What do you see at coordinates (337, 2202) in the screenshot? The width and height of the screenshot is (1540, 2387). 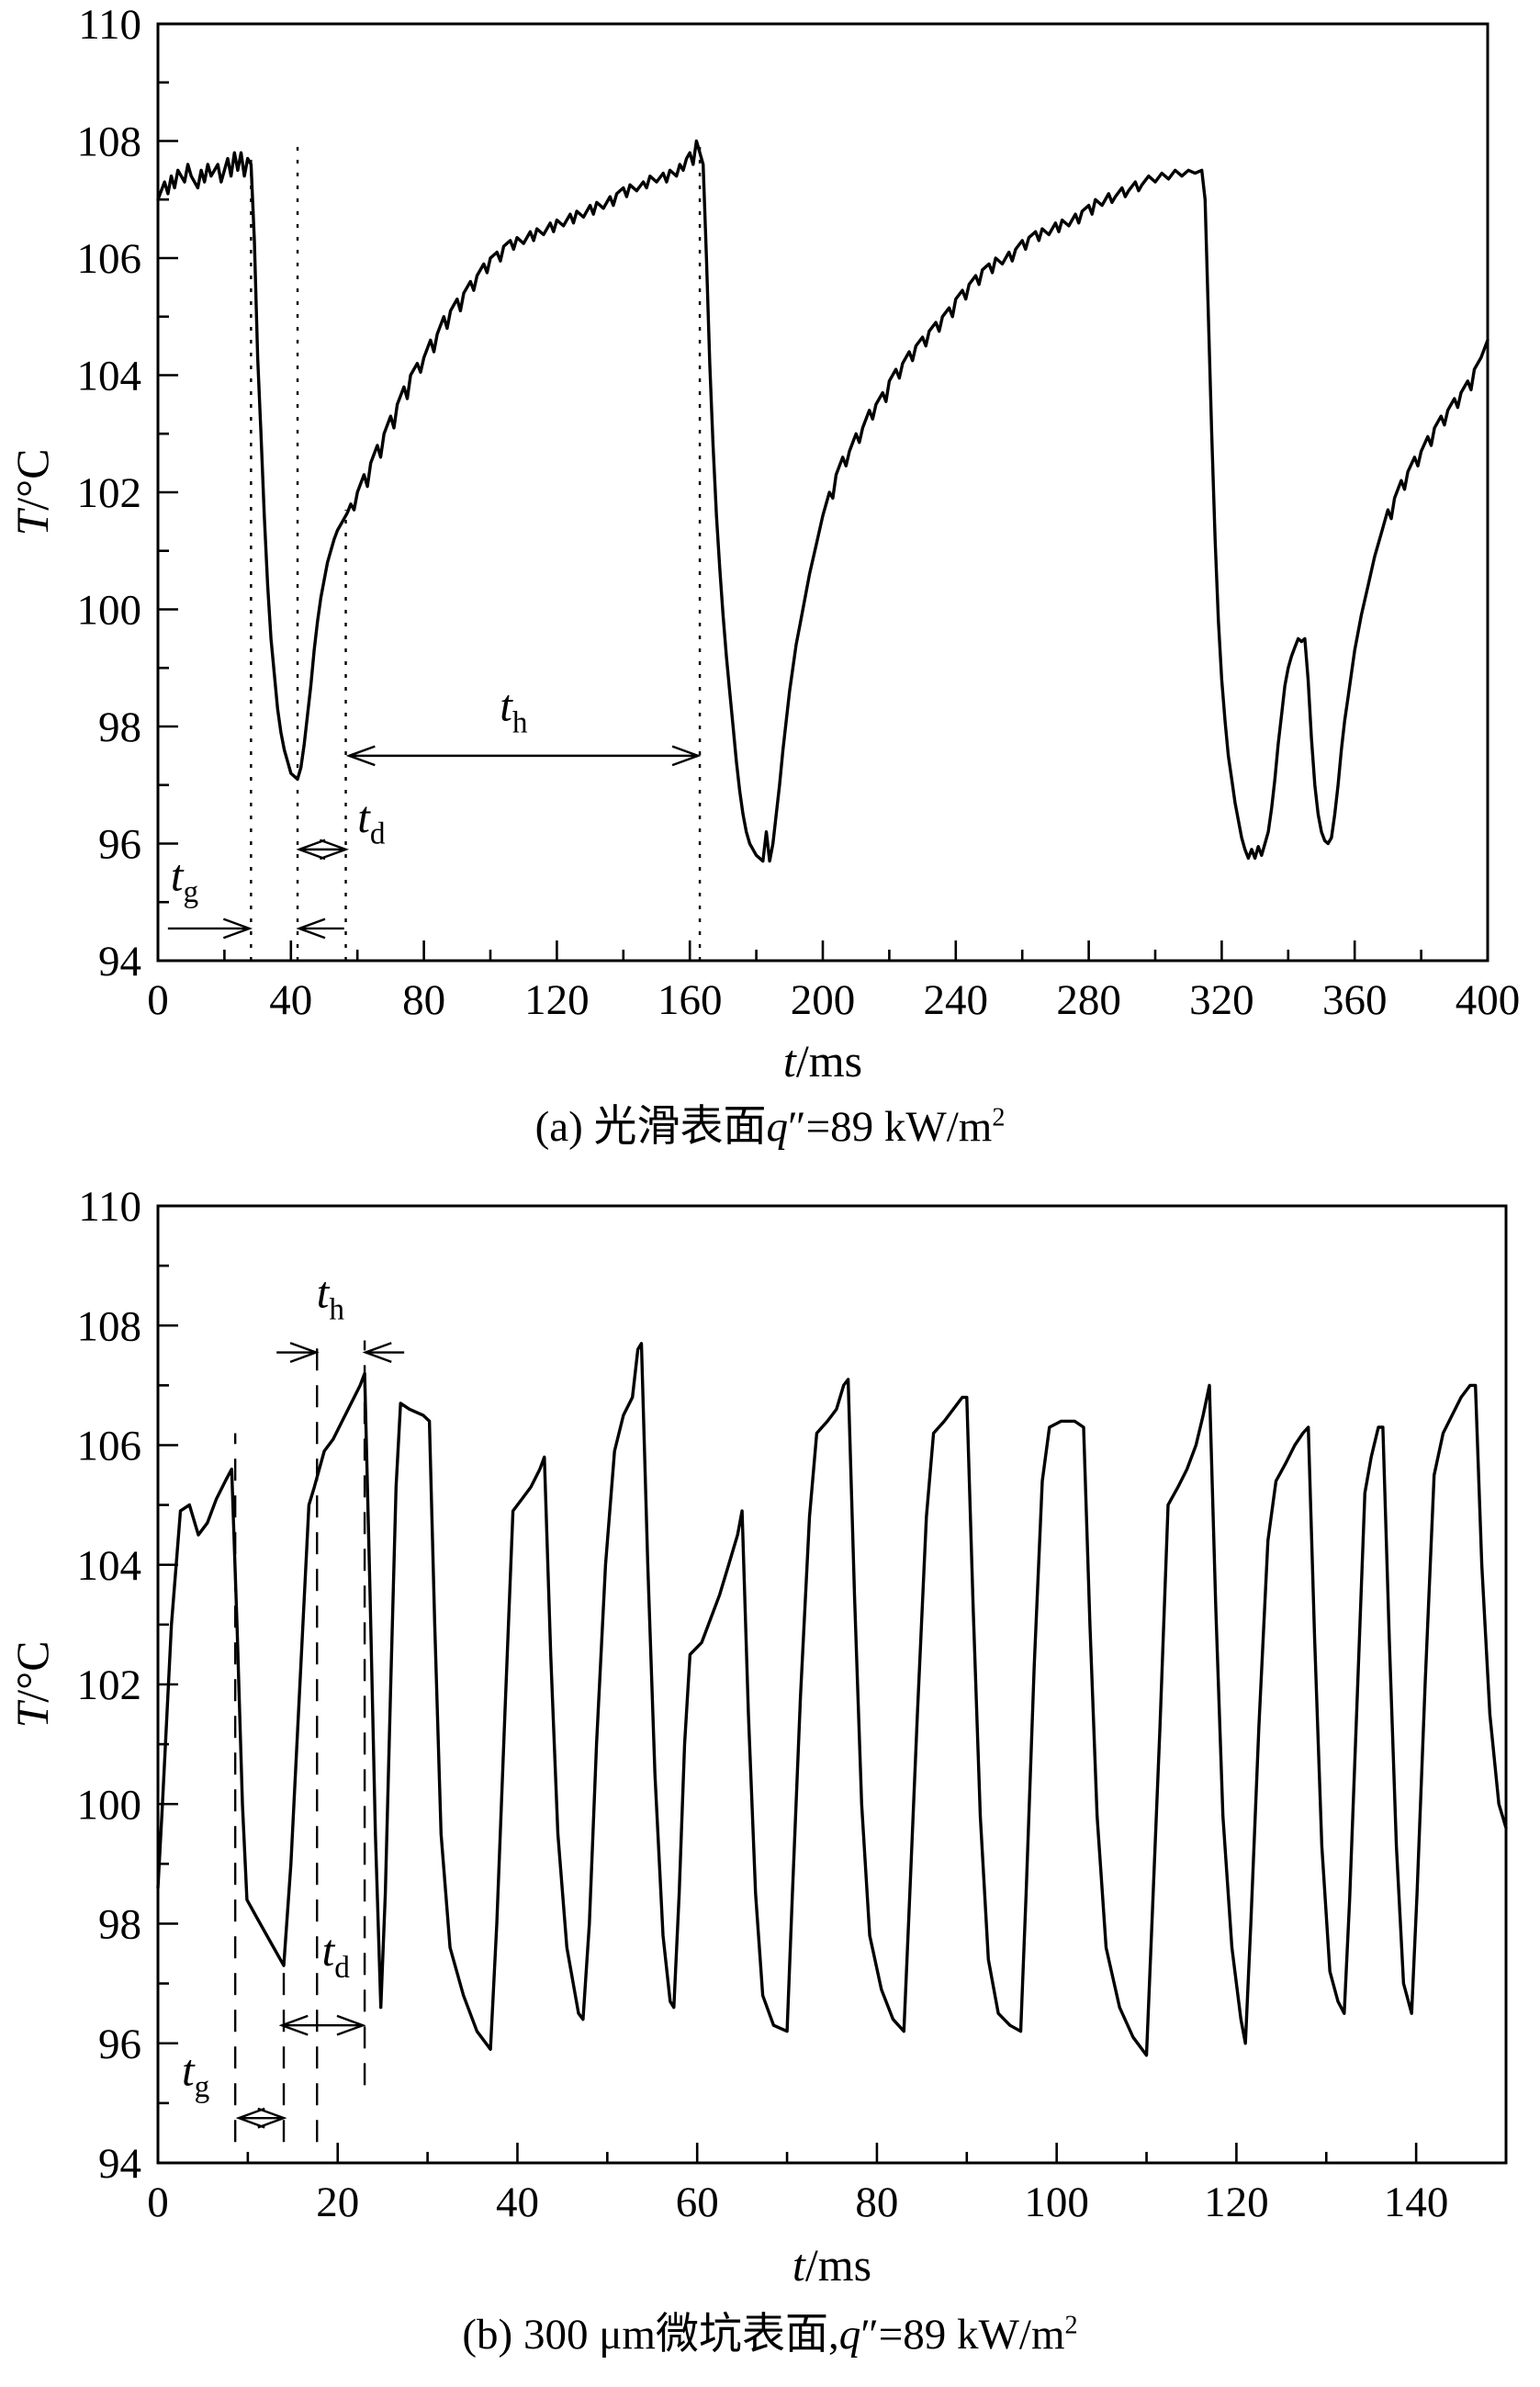 I see `svg-text: 20` at bounding box center [337, 2202].